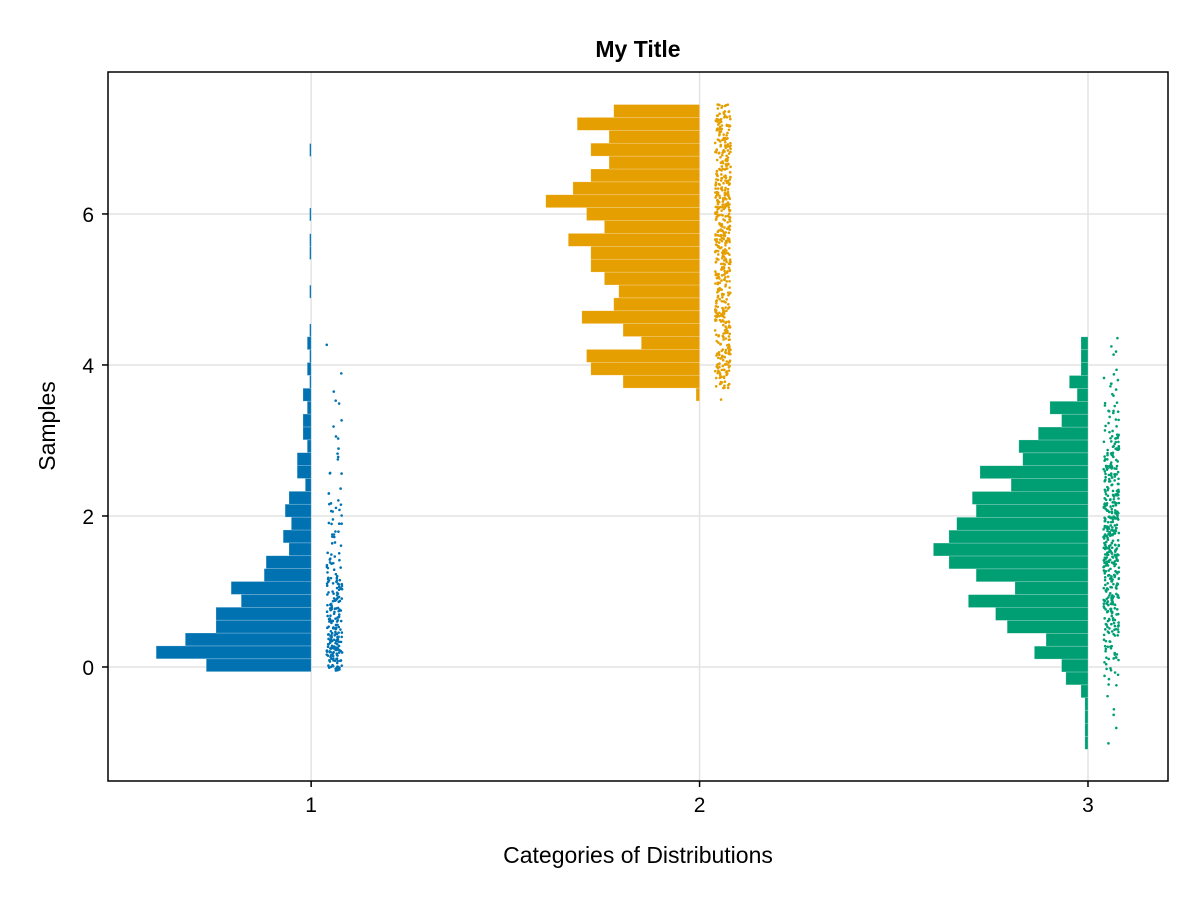 The image size is (1200, 905). What do you see at coordinates (637, 49) in the screenshot?
I see `chart-title: My Title` at bounding box center [637, 49].